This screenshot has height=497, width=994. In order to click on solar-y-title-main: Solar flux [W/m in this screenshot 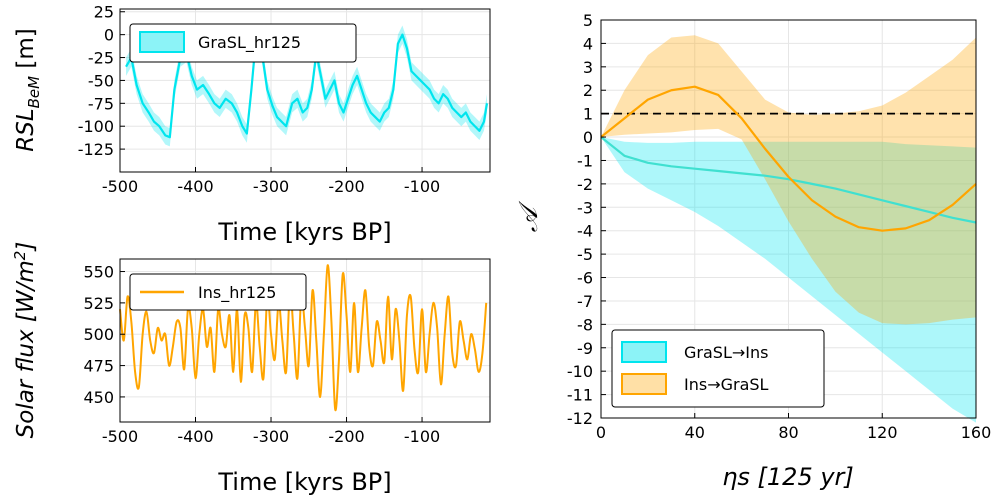, I will do `click(26, 349)`.